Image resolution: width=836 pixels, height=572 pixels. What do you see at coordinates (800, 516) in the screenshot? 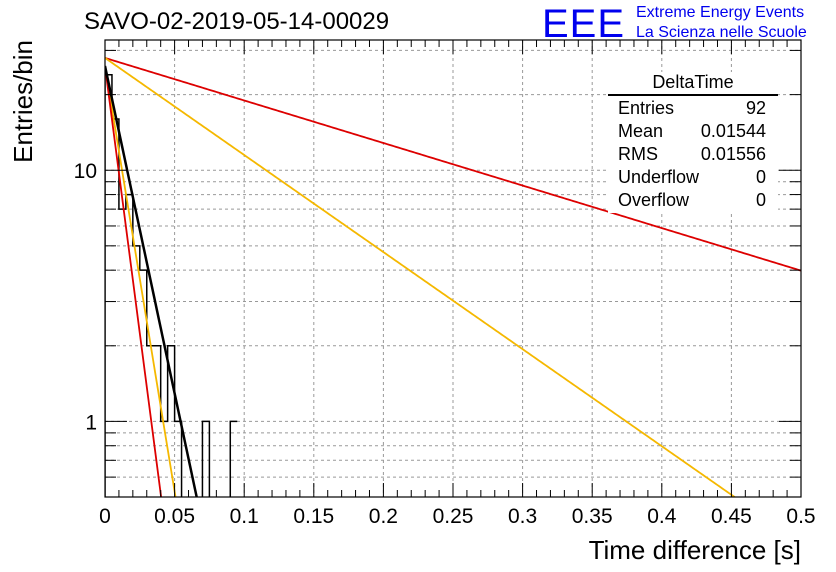
I see `x-tick-label: 0.5` at bounding box center [800, 516].